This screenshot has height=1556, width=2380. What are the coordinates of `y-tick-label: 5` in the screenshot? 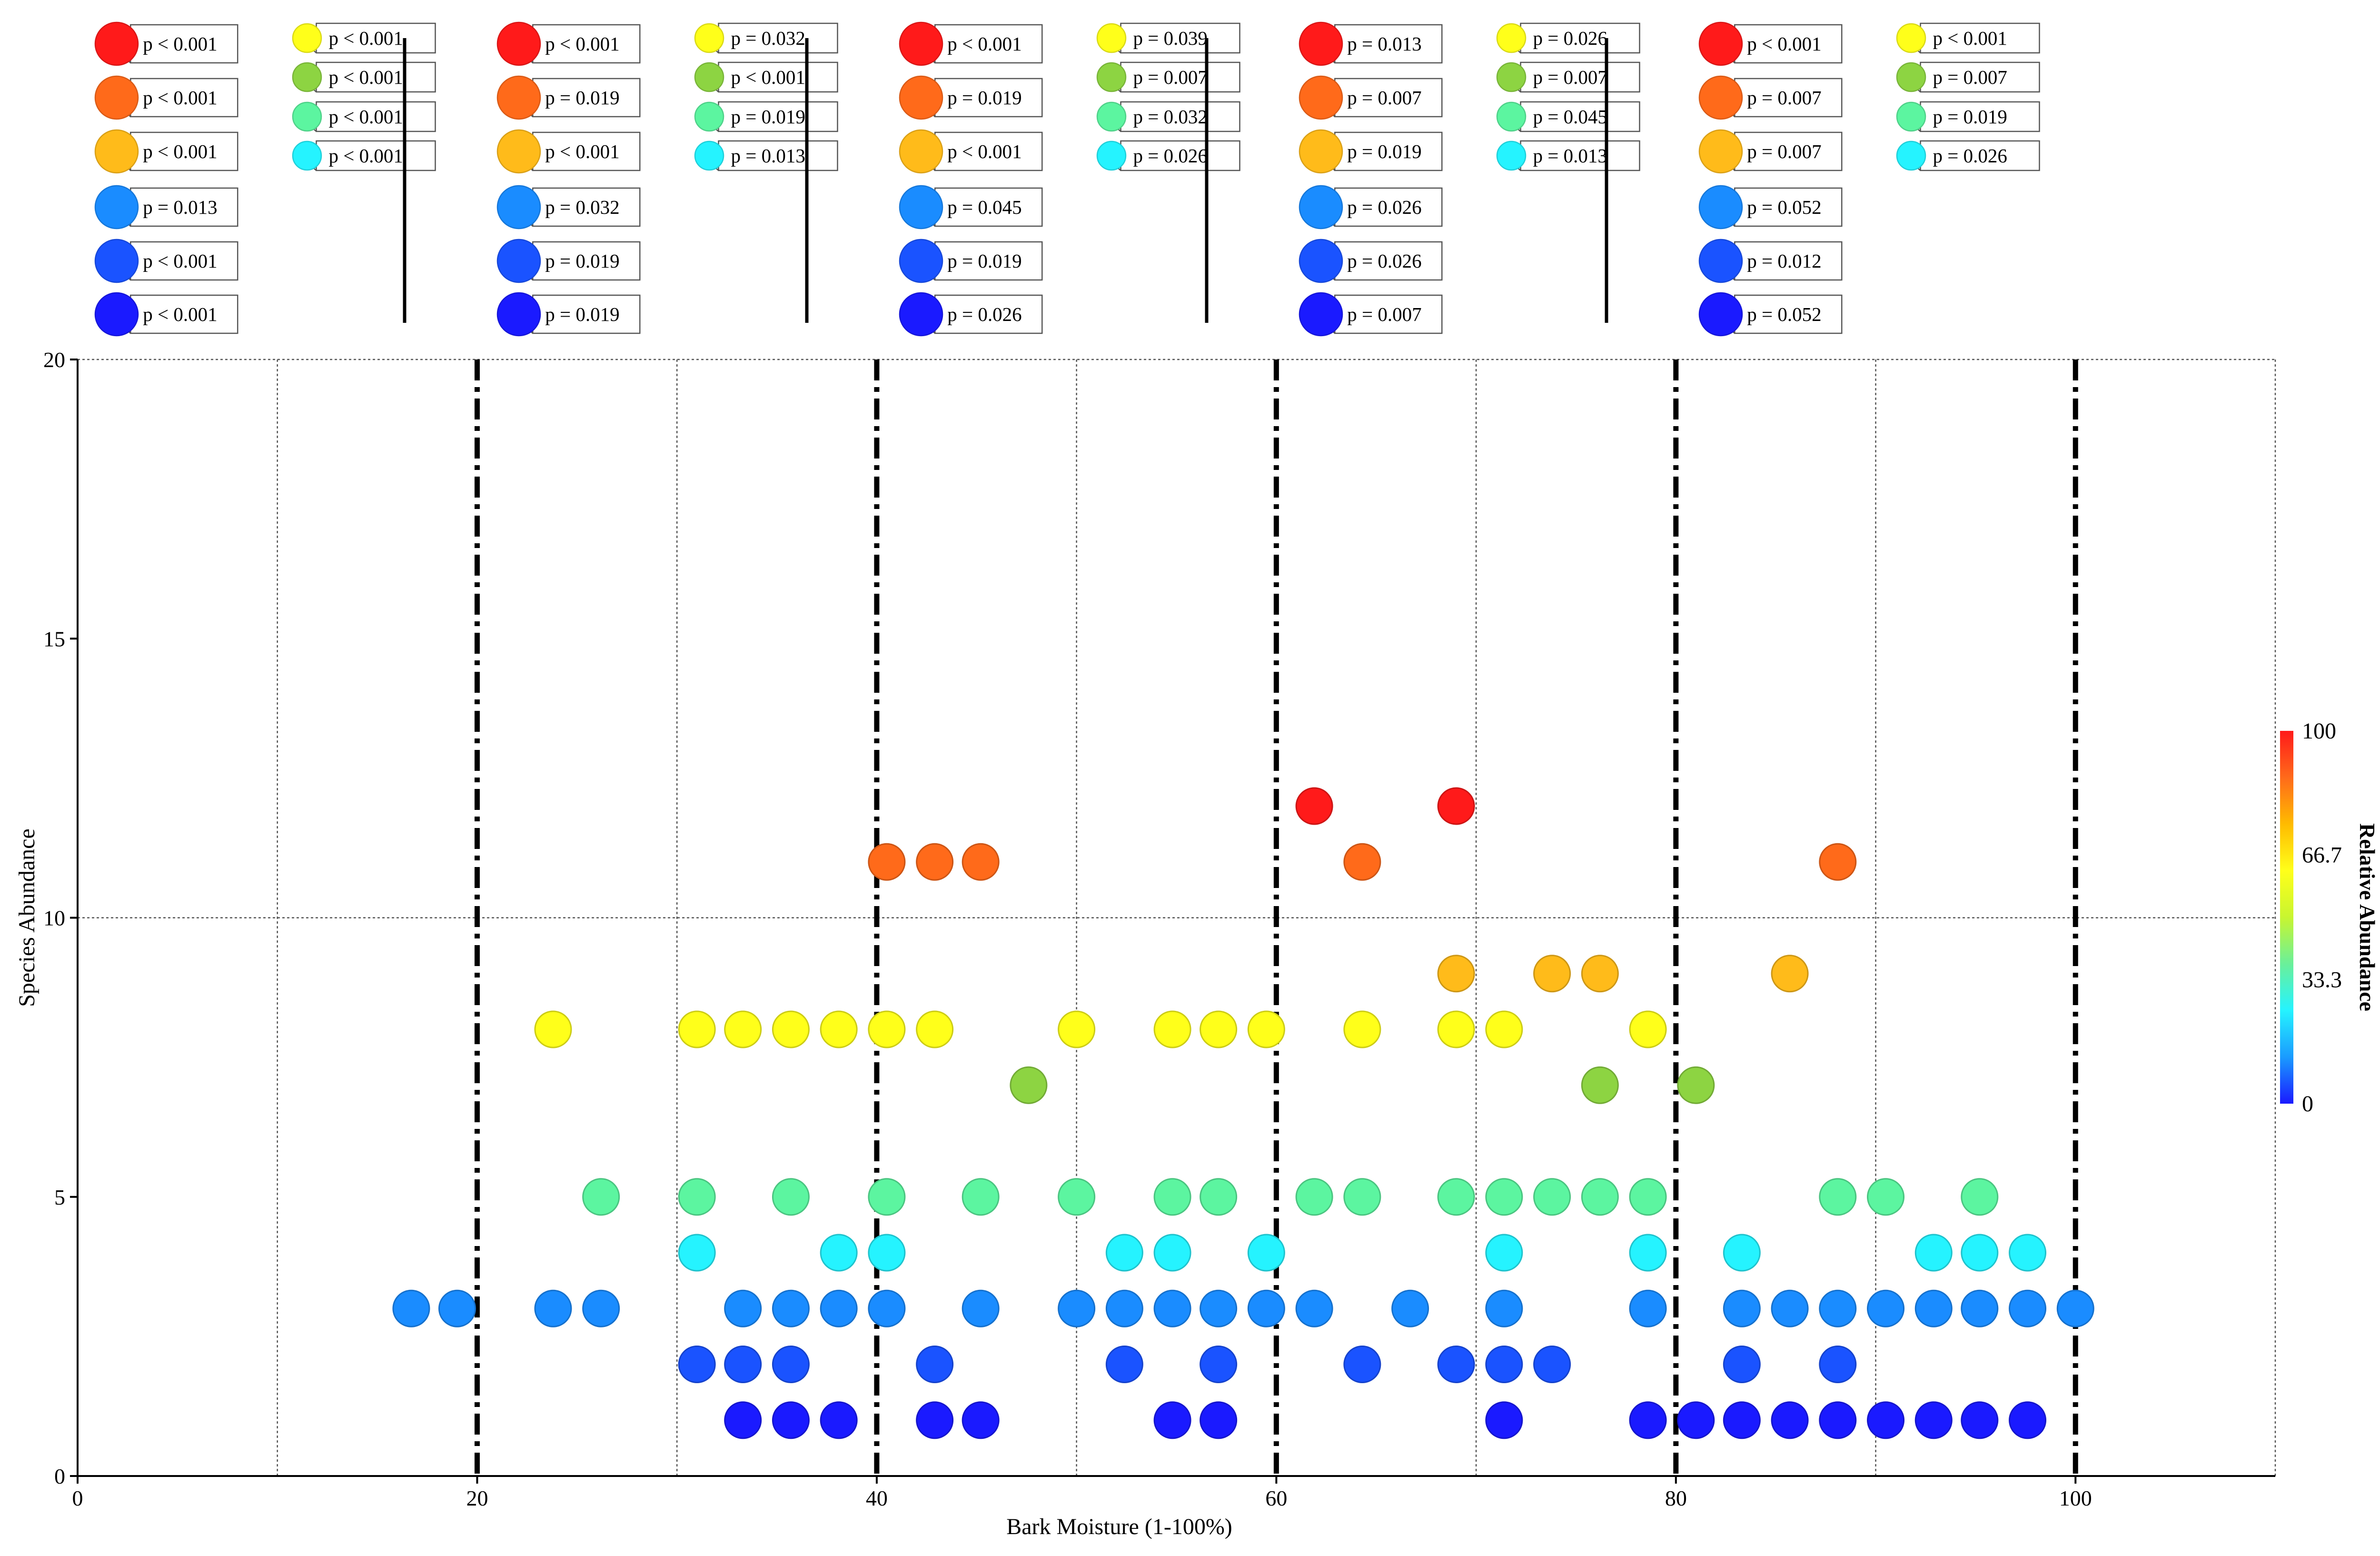 It's located at (59, 1197).